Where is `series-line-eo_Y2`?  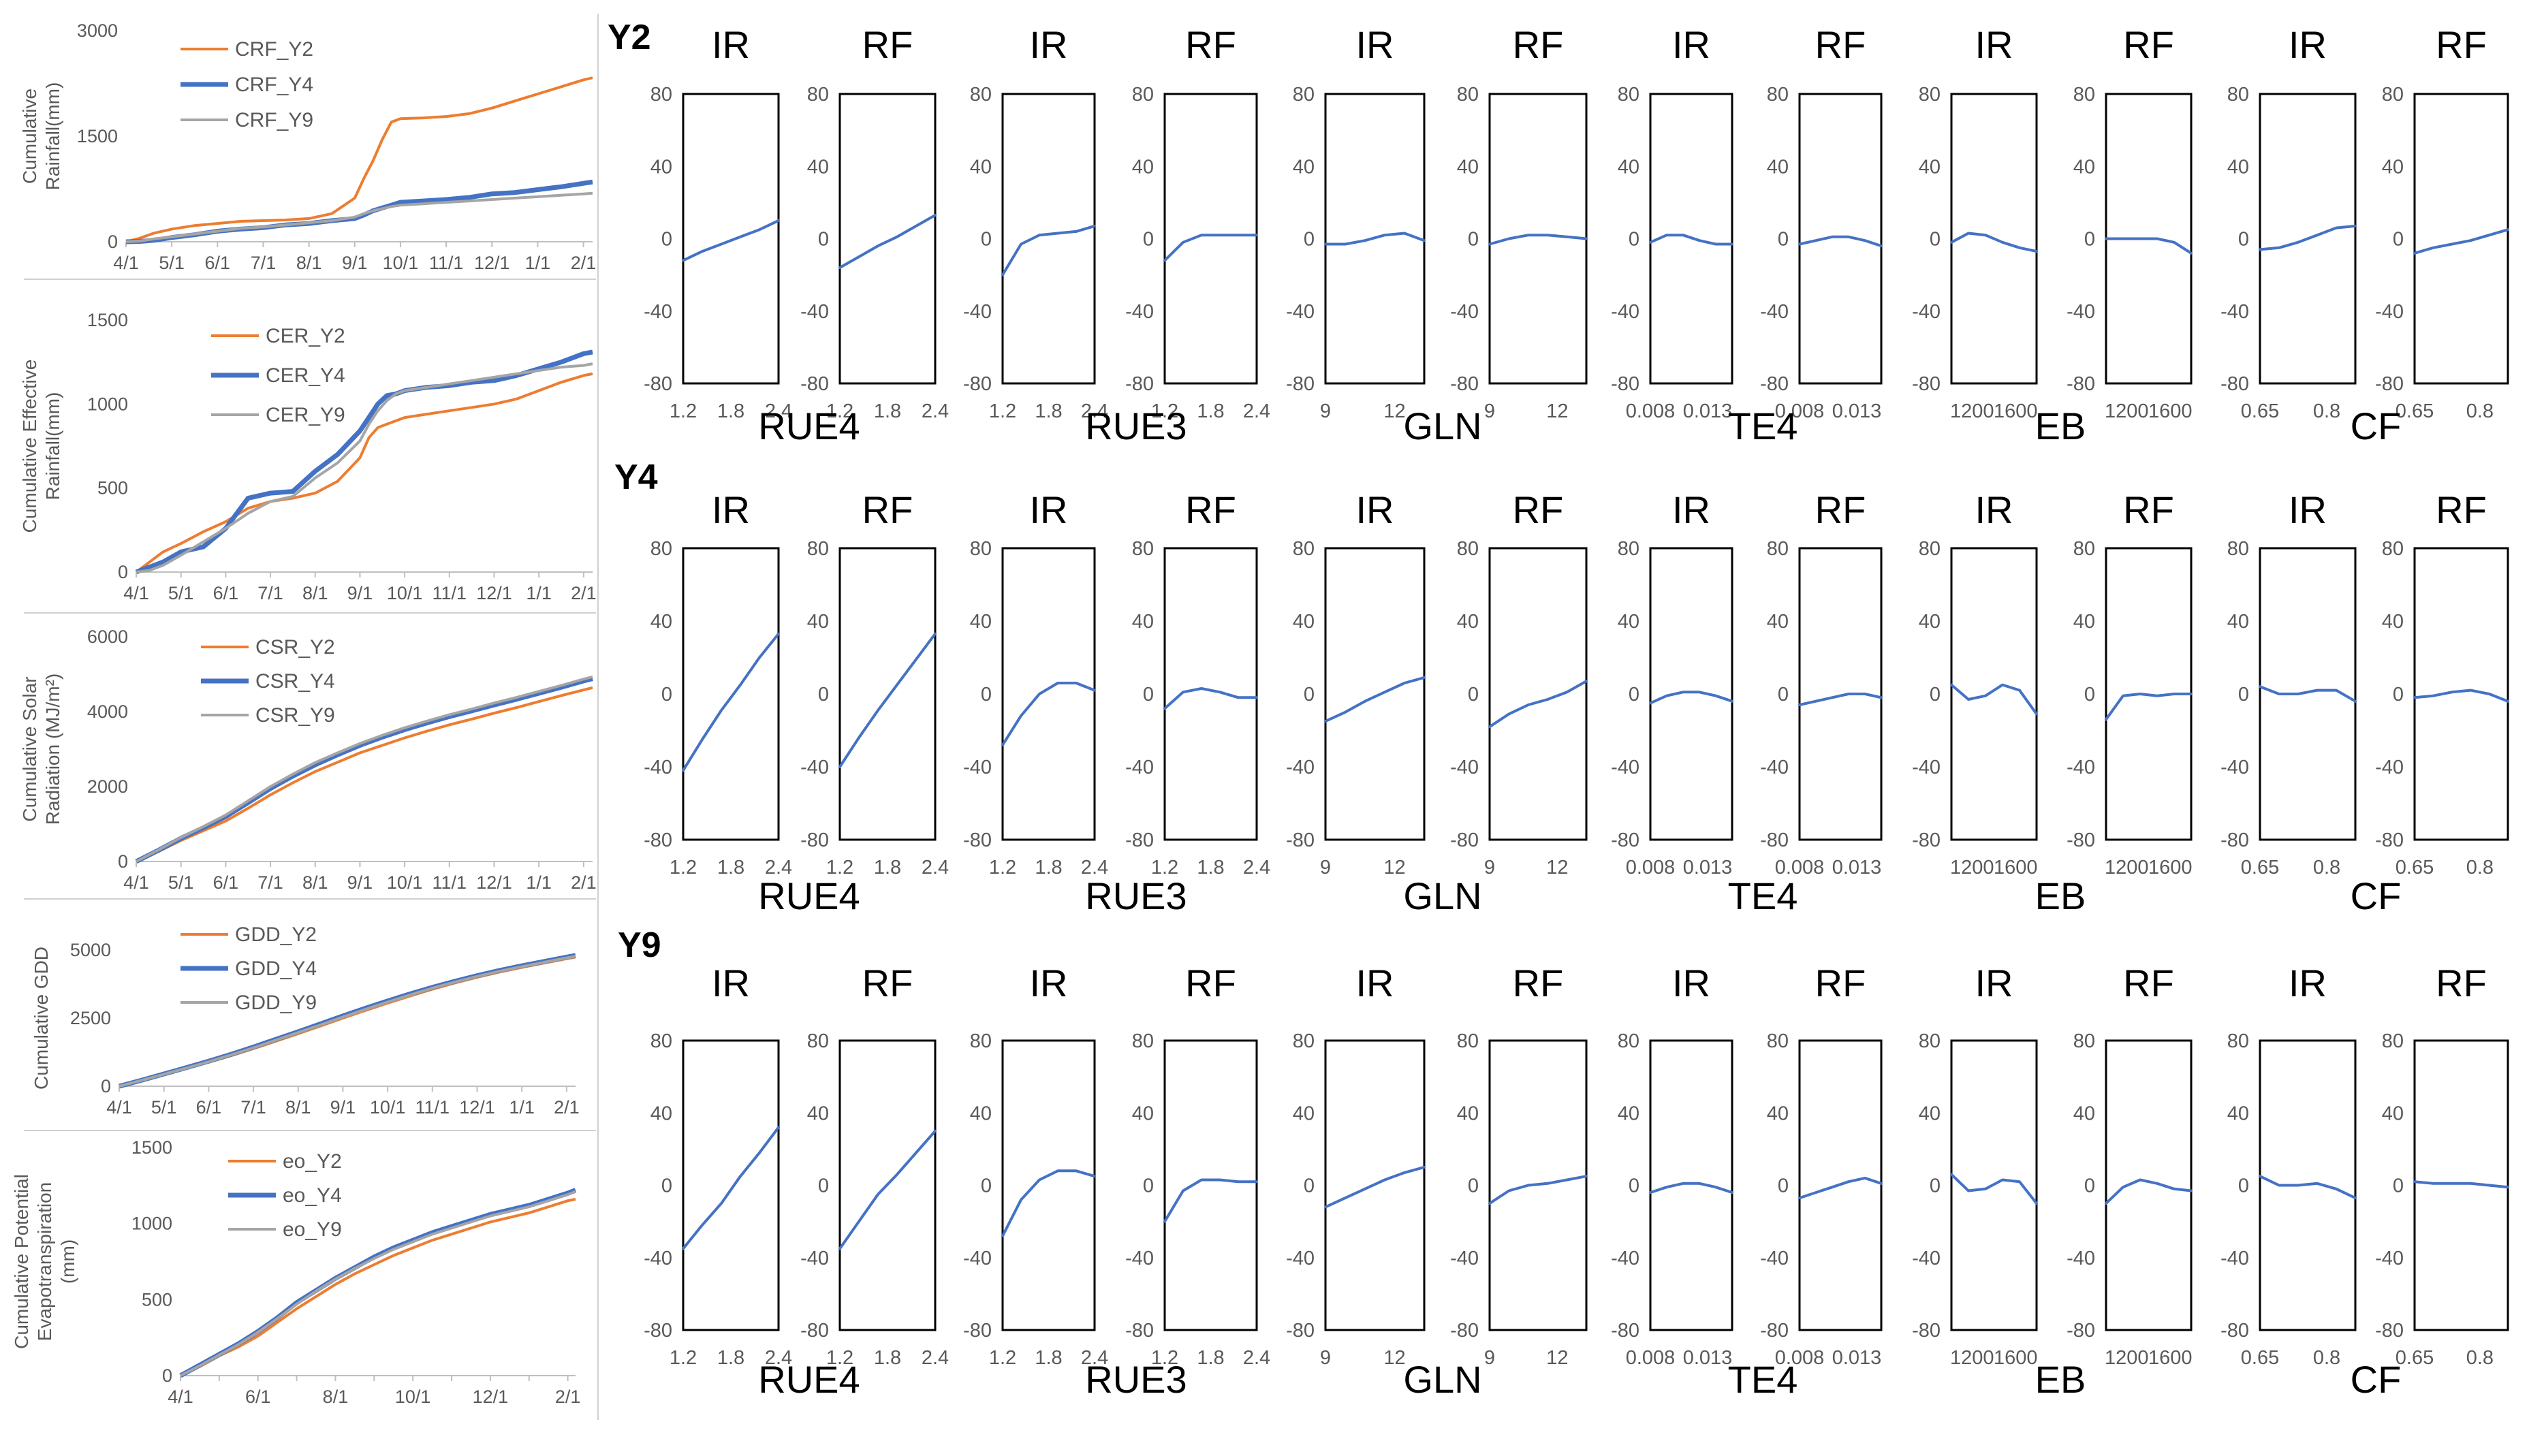
series-line-eo_Y2 is located at coordinates (378, 1287).